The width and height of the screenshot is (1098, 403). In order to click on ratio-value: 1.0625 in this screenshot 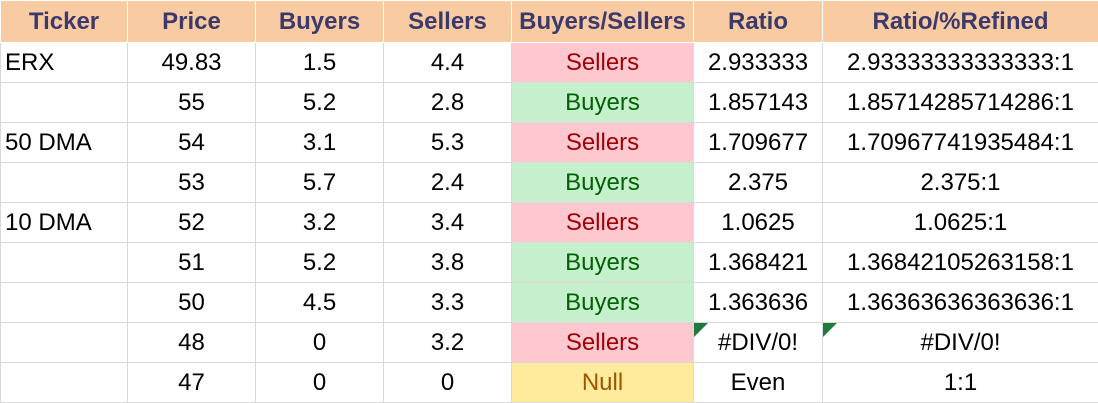, I will do `click(757, 222)`.